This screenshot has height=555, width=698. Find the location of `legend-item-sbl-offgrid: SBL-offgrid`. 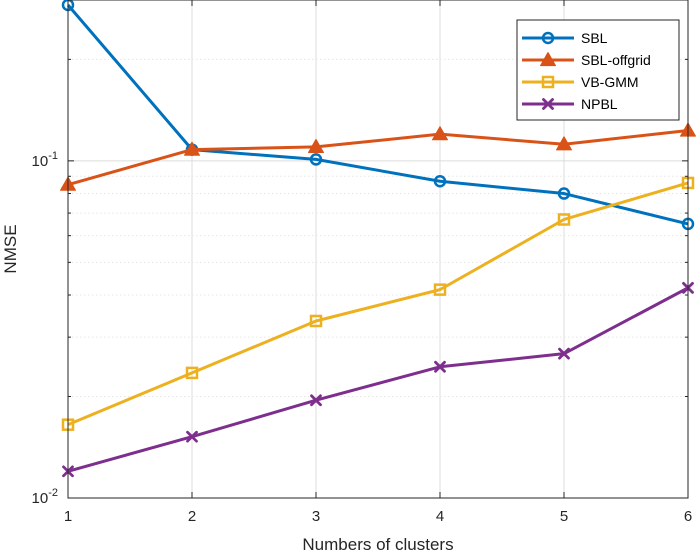

legend-item-sbl-offgrid: SBL-offgrid is located at coordinates (586, 60).